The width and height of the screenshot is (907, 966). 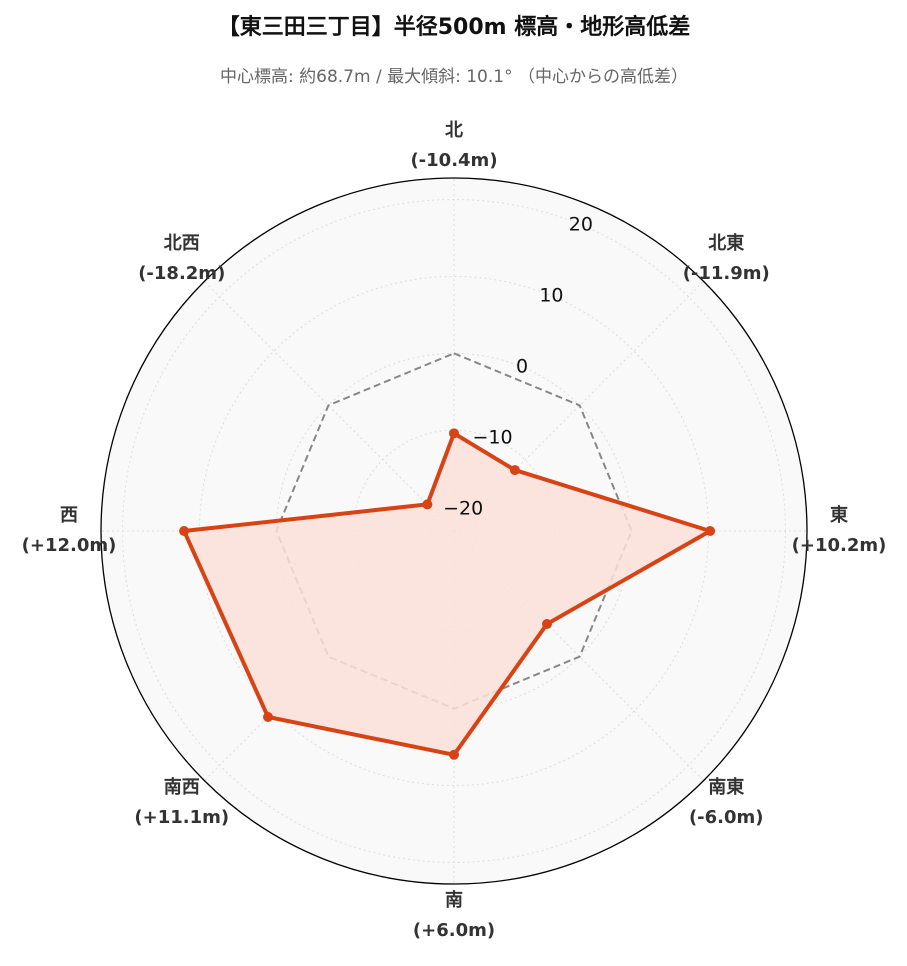 What do you see at coordinates (839, 515) in the screenshot?
I see `category-label: 東` at bounding box center [839, 515].